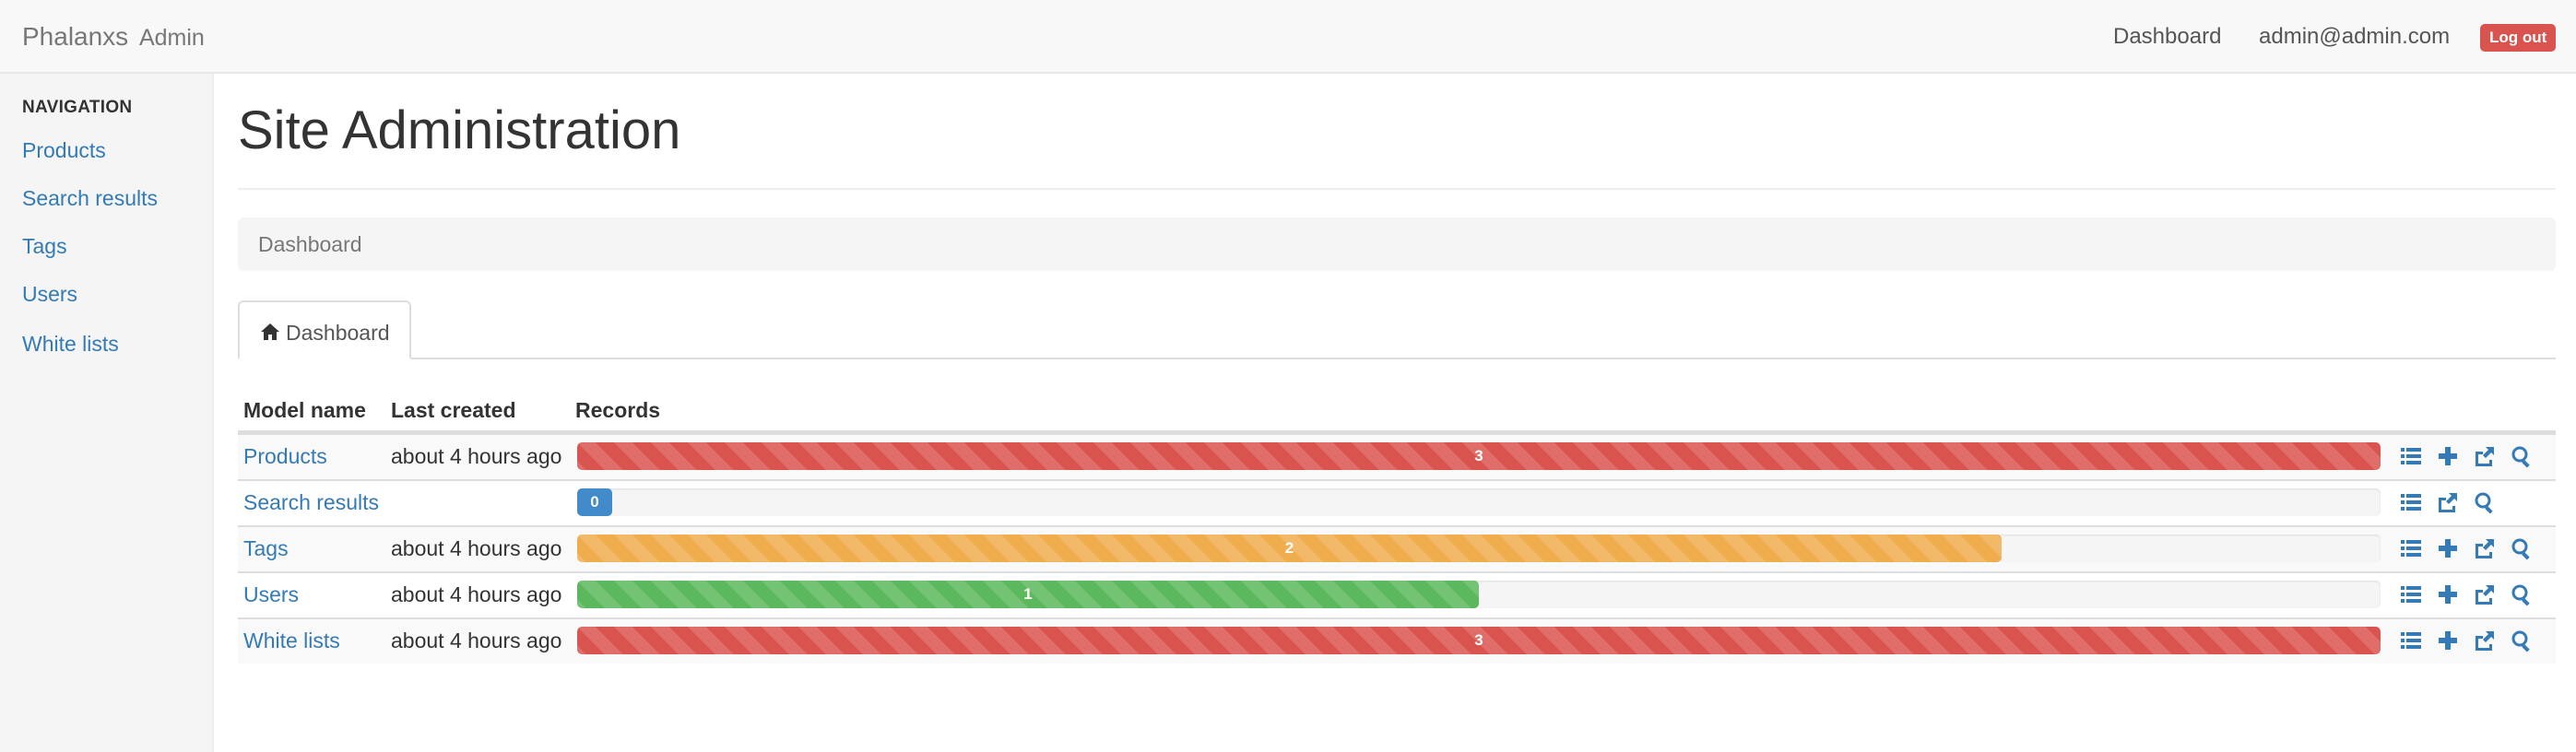 This screenshot has width=2576, height=752. I want to click on home-icon, so click(270, 331).